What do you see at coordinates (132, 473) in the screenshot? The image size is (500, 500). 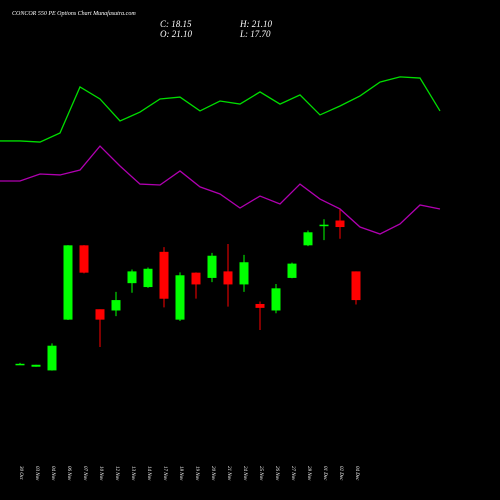 I see `x-tick-label: 13 Nov` at bounding box center [132, 473].